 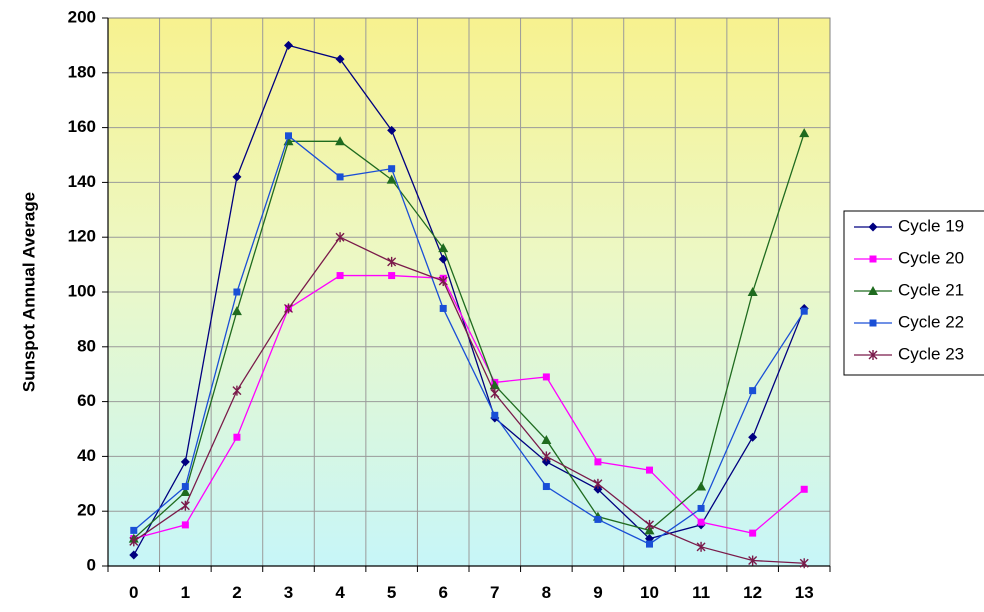 I want to click on y-tick-label: 0, so click(x=91, y=564).